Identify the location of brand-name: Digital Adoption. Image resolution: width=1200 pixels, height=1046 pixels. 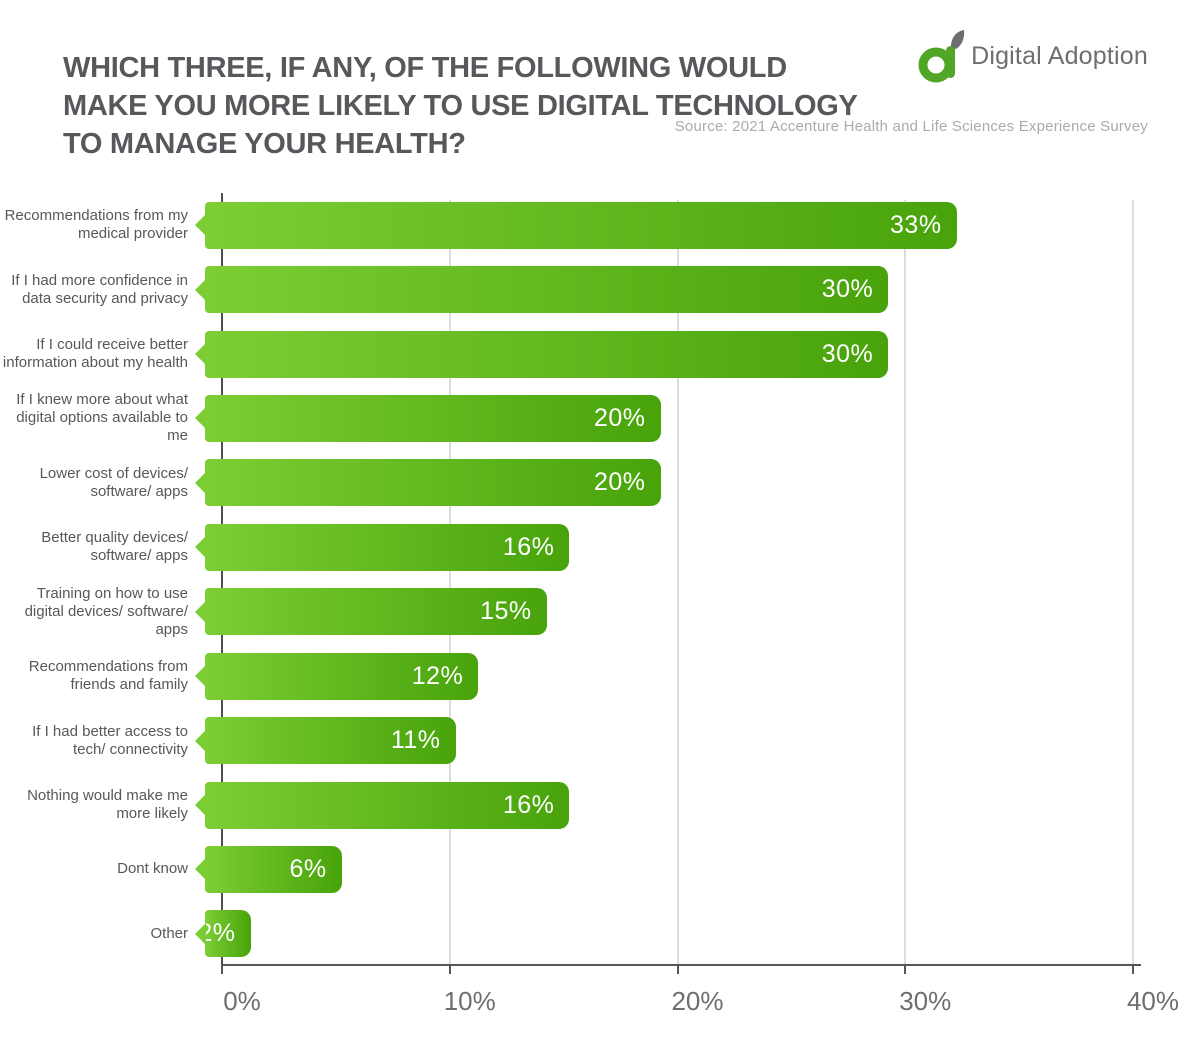
(1059, 55).